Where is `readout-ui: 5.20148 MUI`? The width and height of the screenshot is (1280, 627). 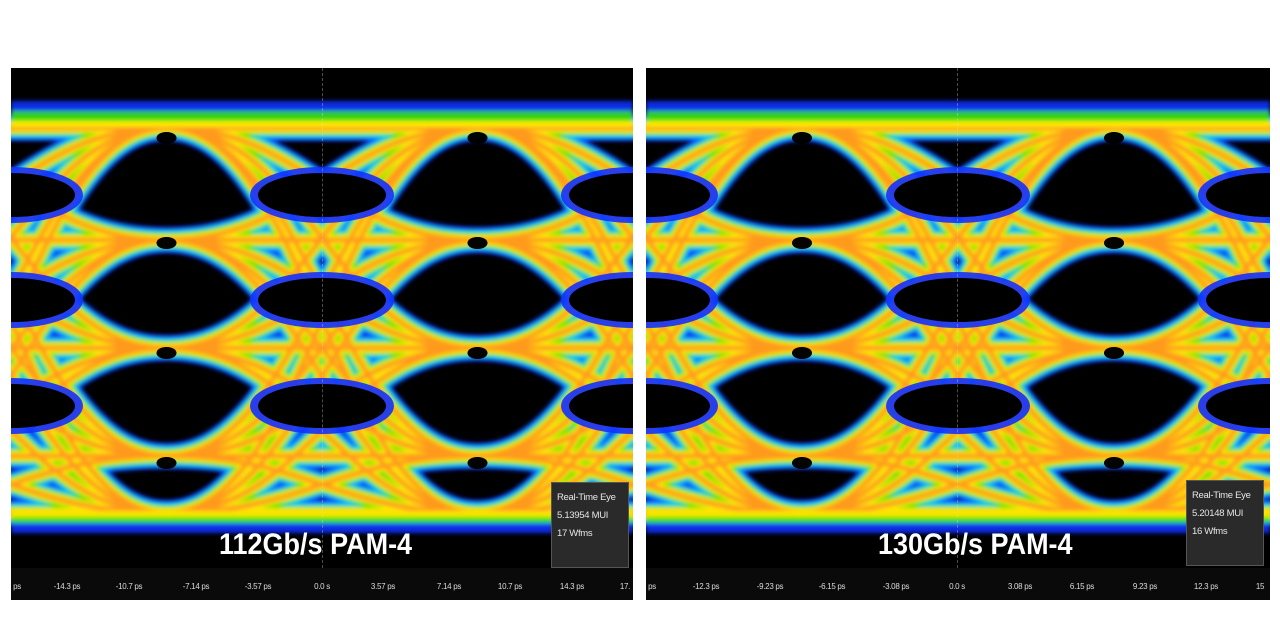
readout-ui: 5.20148 MUI is located at coordinates (1218, 513).